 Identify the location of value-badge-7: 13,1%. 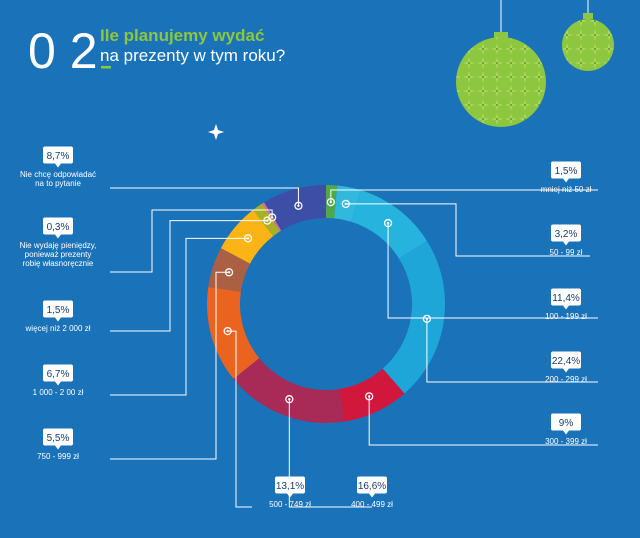
(290, 487).